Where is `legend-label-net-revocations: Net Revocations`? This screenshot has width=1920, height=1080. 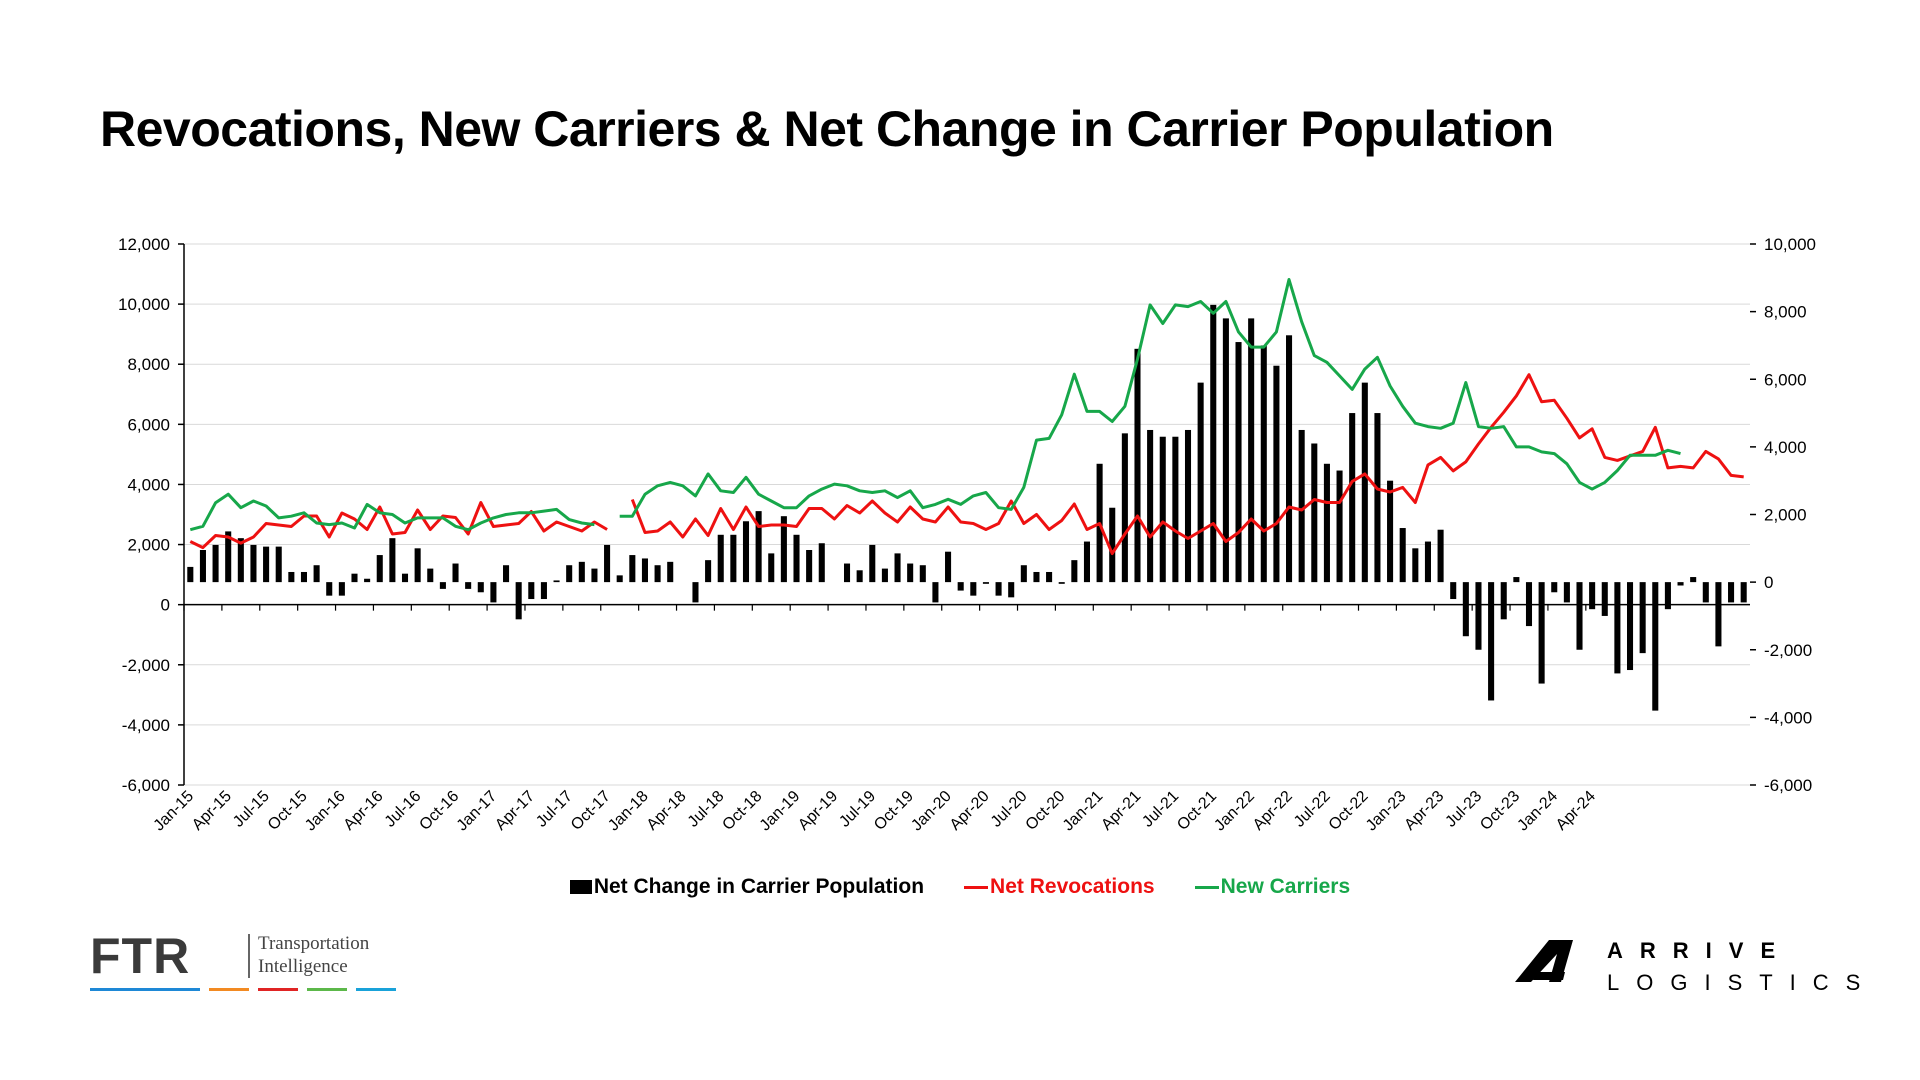
legend-label-net-revocations: Net Revocations is located at coordinates (1072, 886).